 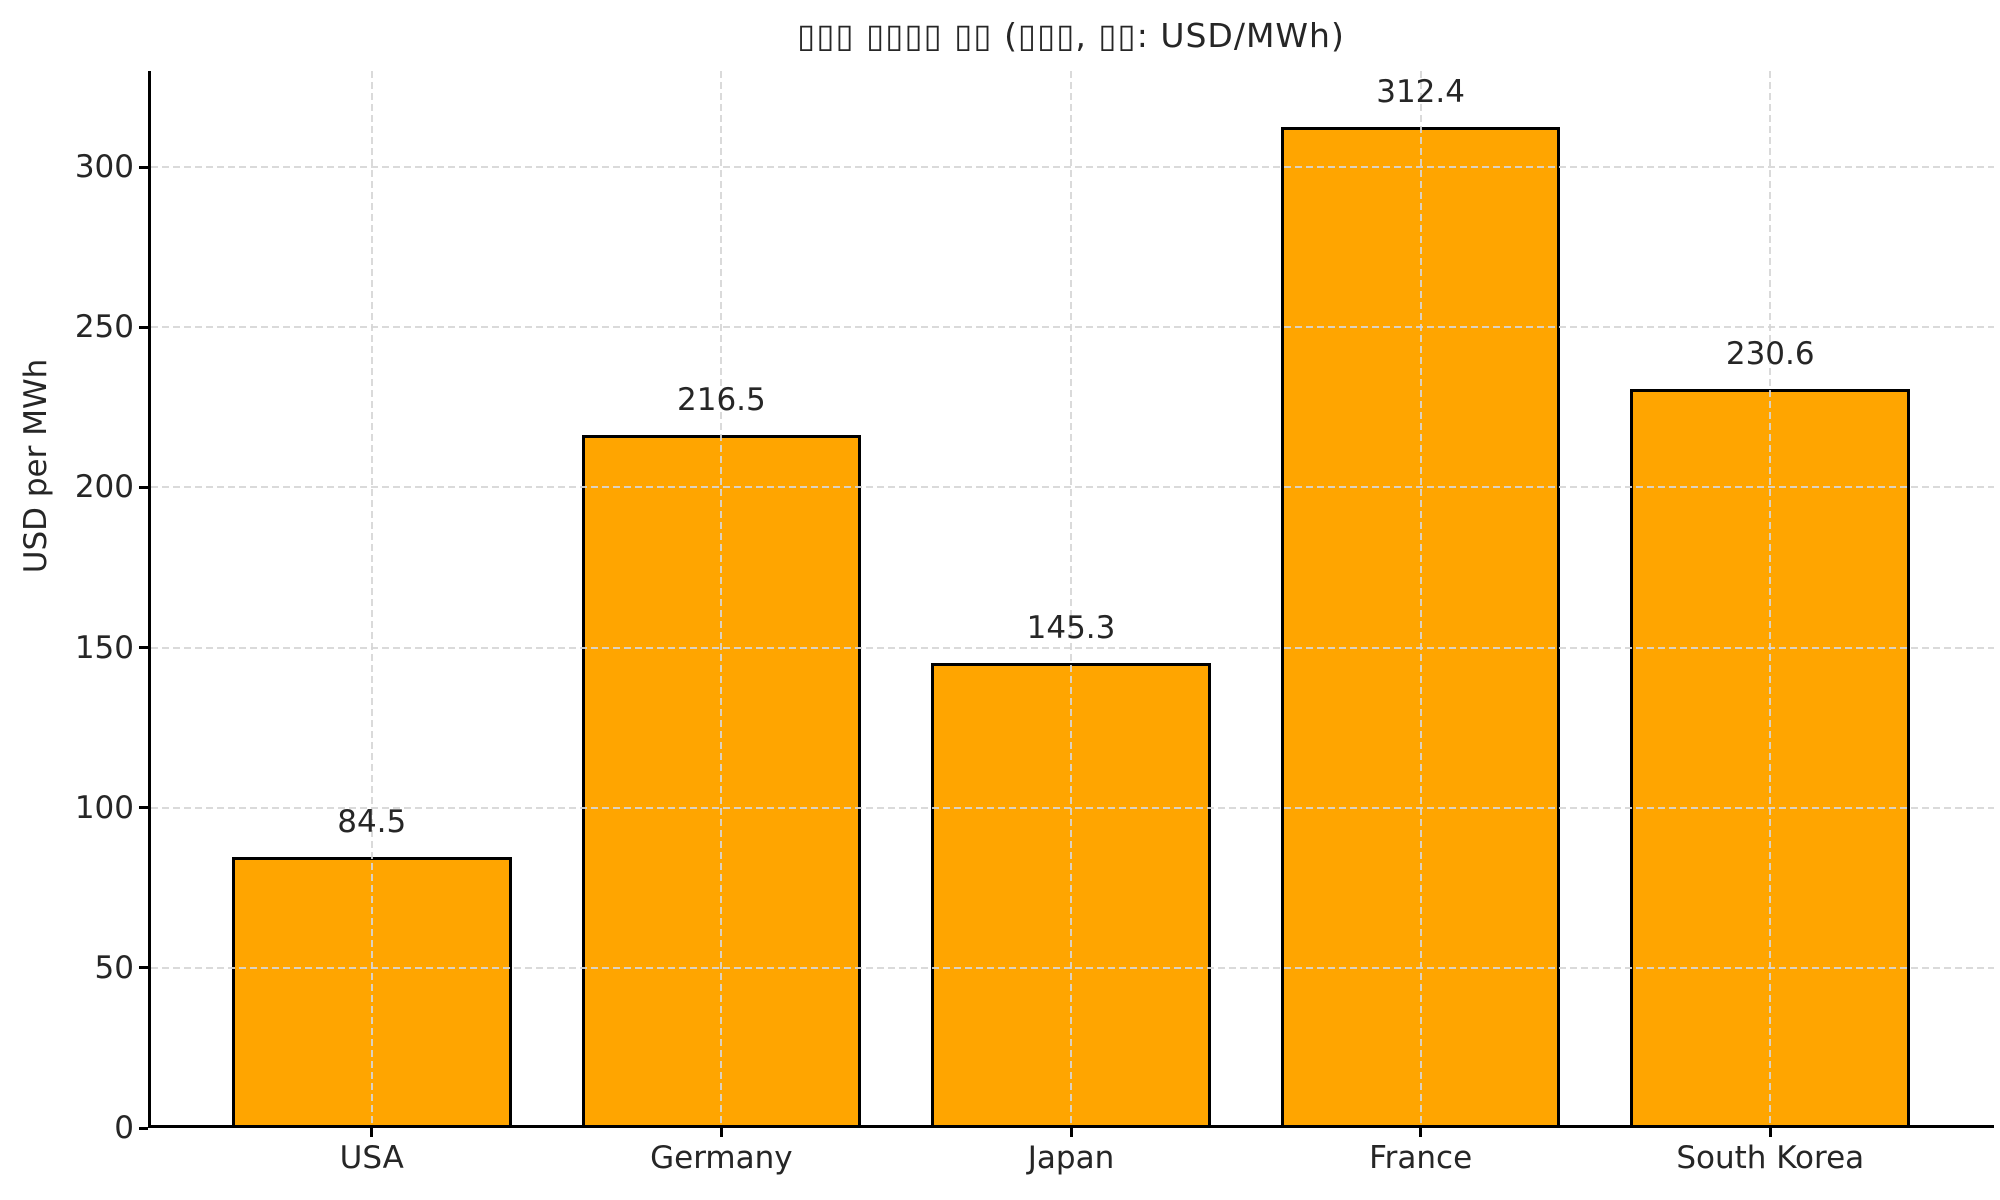 I want to click on x-tick-label: Japan, so click(x=1071, y=1158).